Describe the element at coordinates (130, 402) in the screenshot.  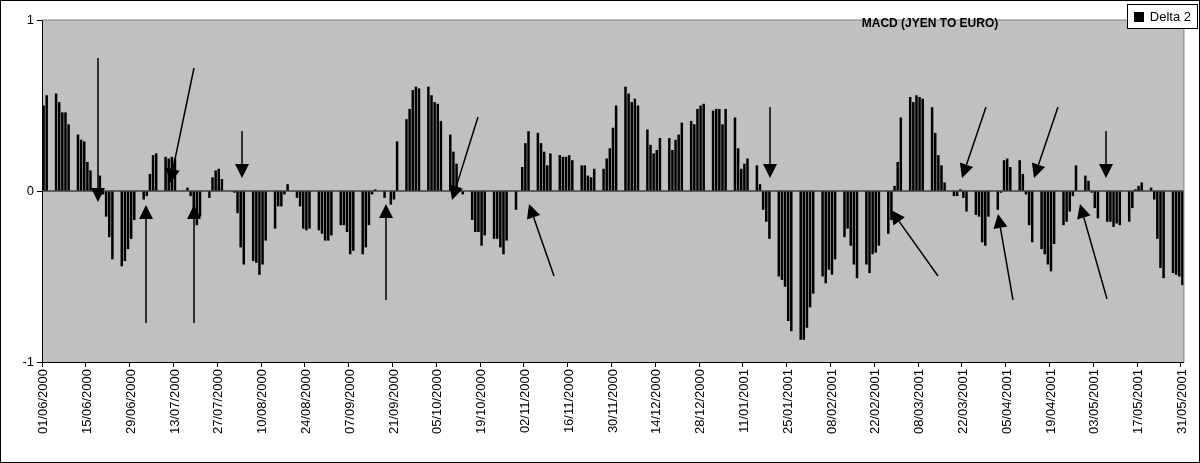
I see `x-tick-label: 29/06/2000` at that location.